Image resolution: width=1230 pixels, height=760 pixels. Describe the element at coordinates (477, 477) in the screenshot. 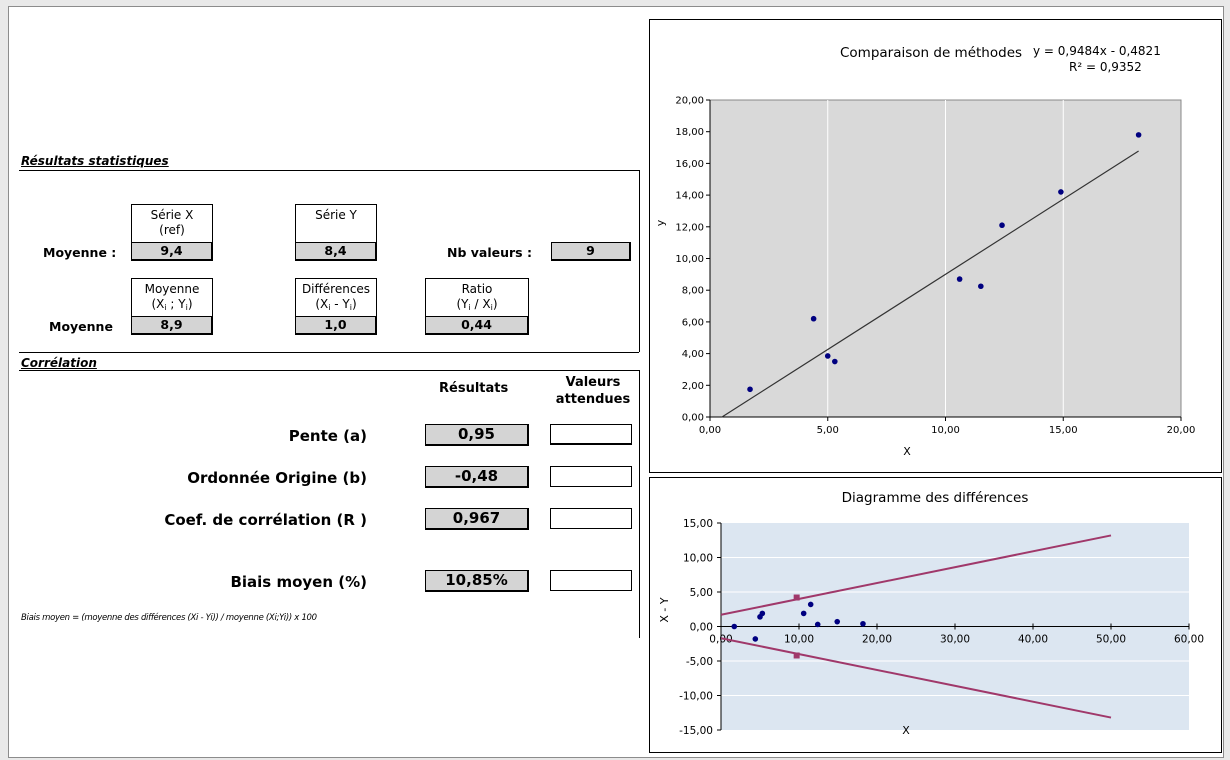

I see `ordonnee-value: -0,48` at that location.